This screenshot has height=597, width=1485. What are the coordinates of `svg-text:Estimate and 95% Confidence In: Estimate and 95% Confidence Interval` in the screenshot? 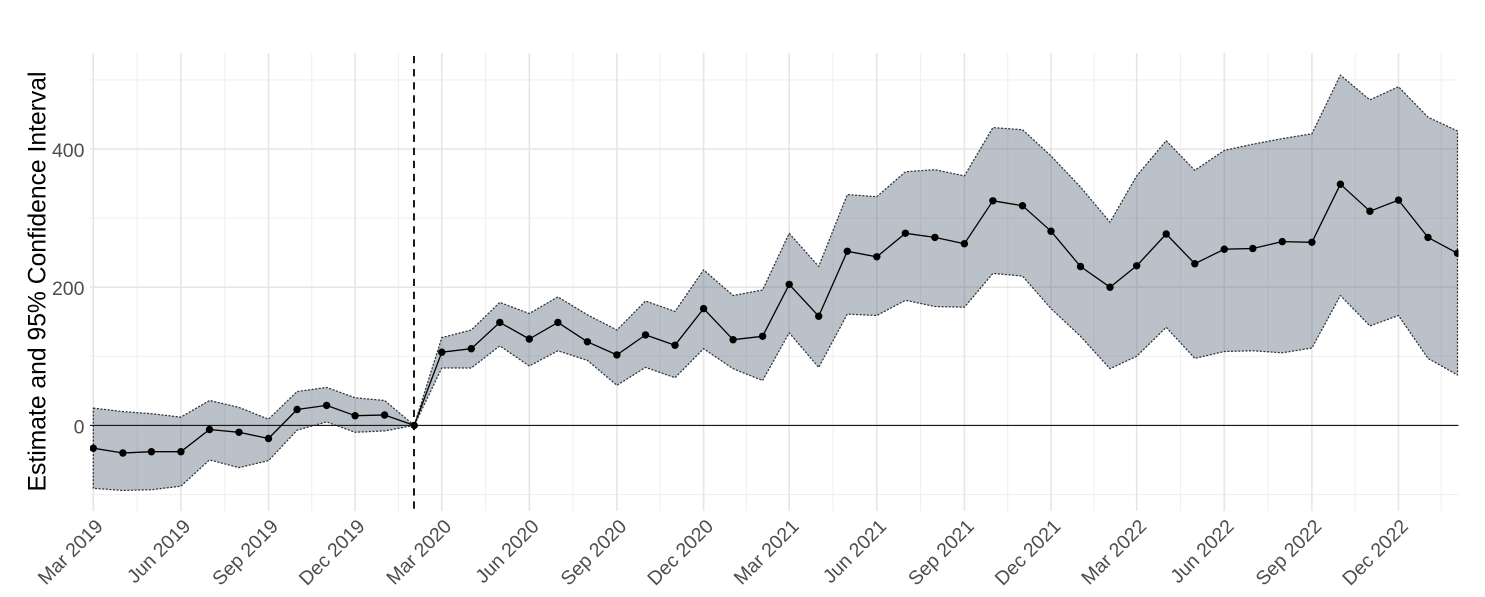 It's located at (38, 282).